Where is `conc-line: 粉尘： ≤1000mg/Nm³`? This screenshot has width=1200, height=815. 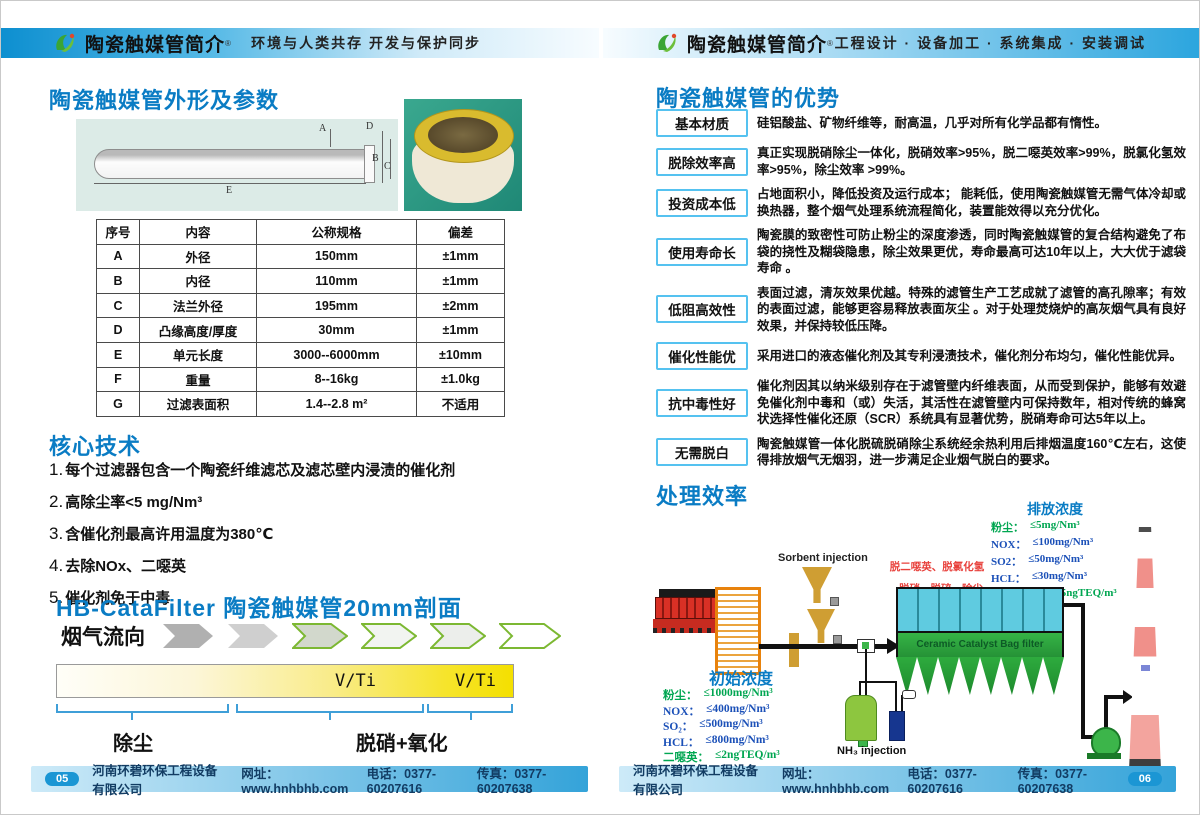
conc-line: 粉尘： ≤1000mg/Nm³ is located at coordinates (718, 694).